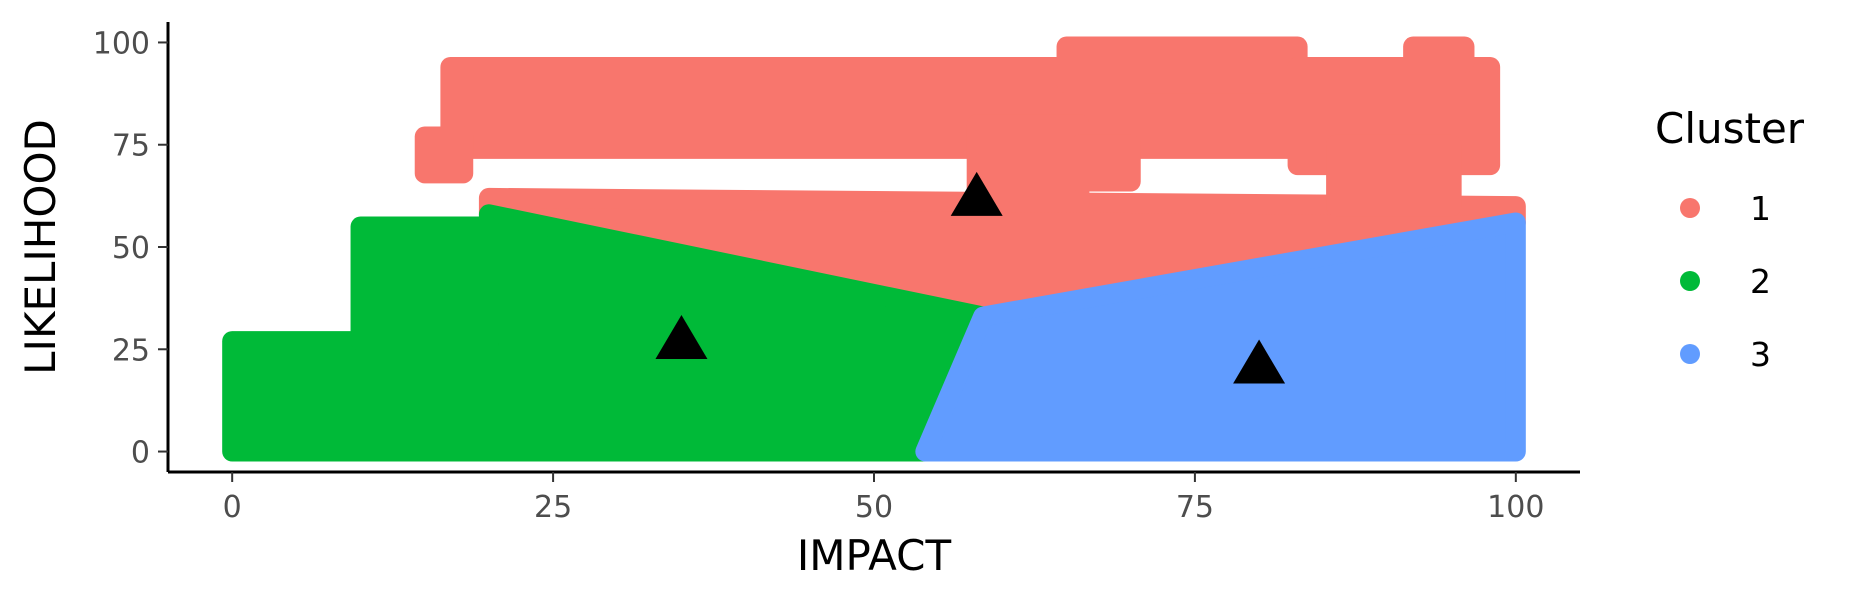 The image size is (1853, 600). I want to click on cluster-3-boundary-region, so click(1220, 337).